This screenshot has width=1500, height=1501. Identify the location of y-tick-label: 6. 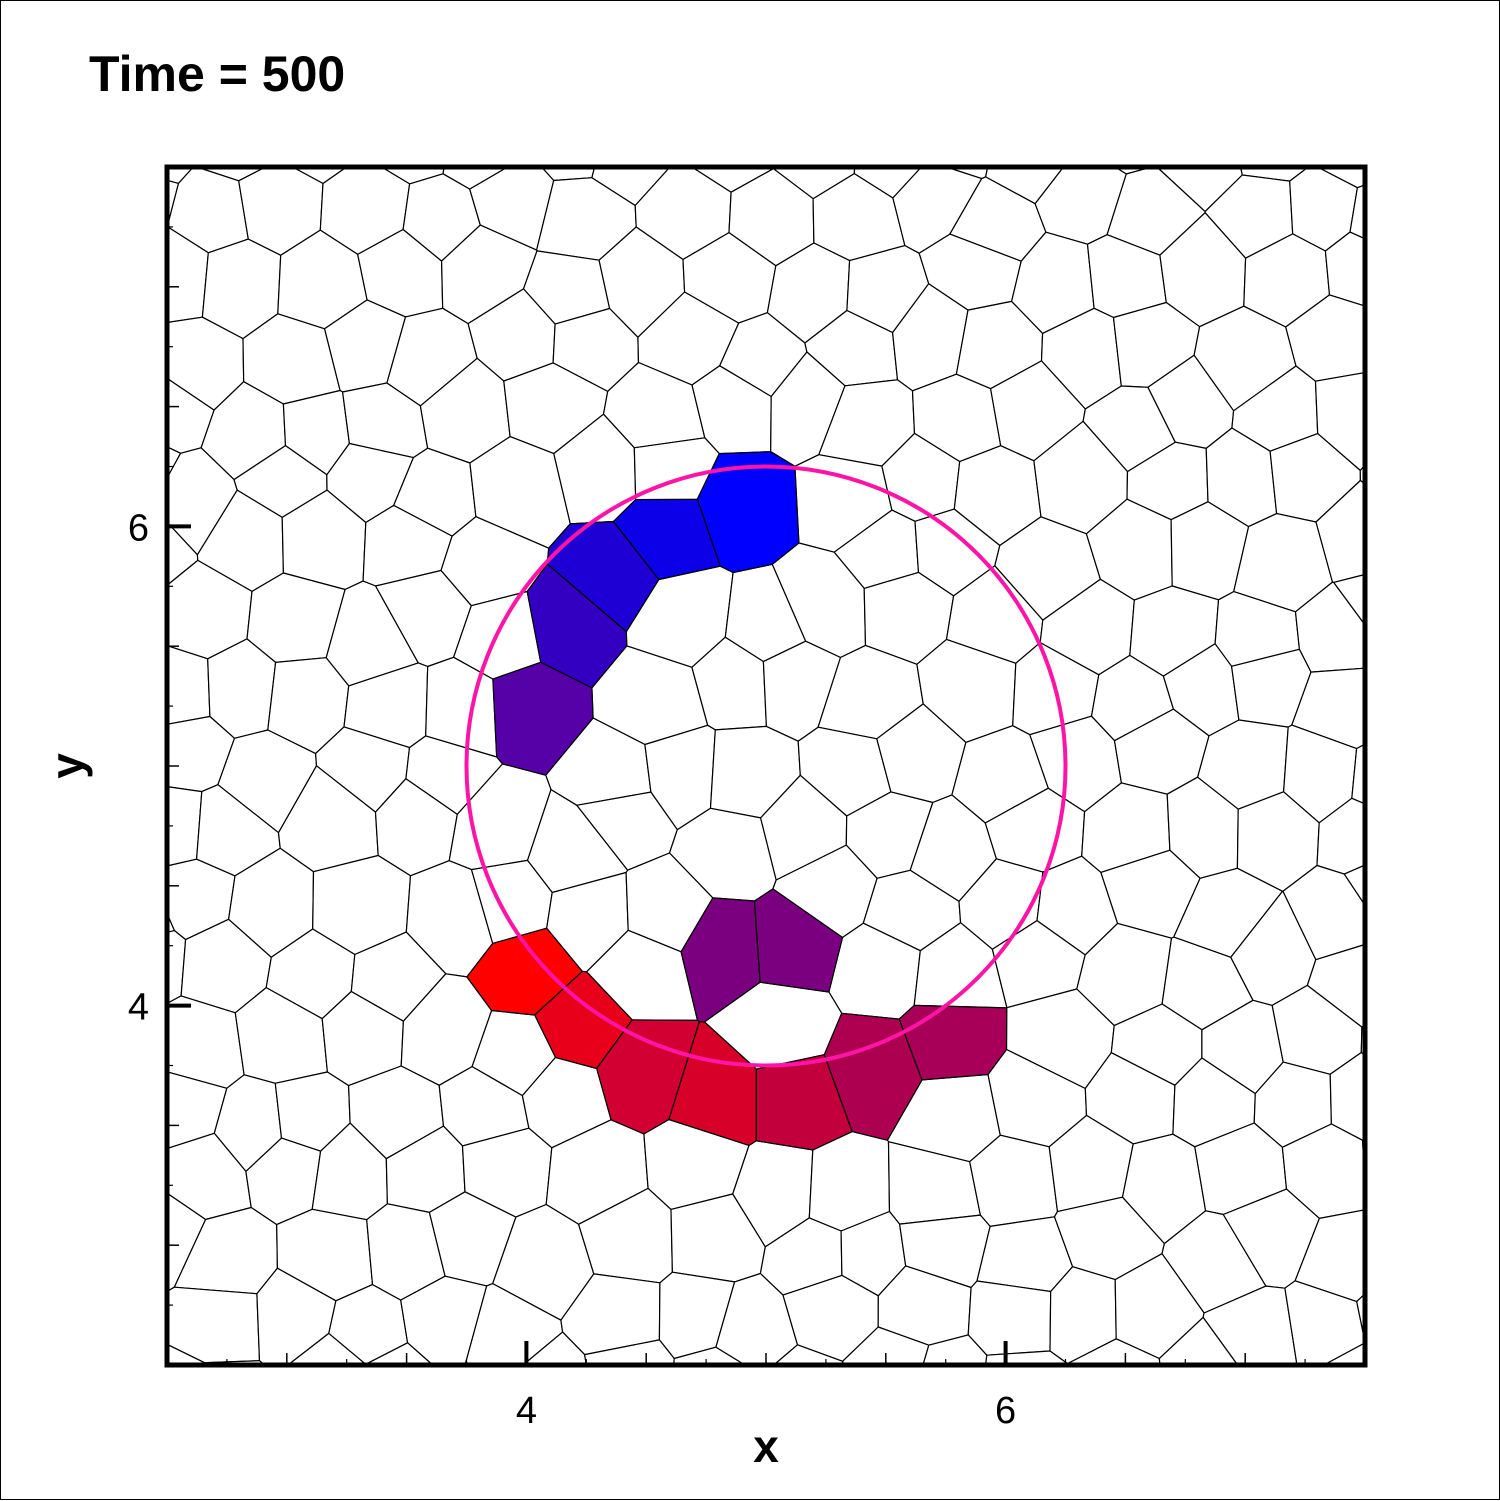
(138, 528).